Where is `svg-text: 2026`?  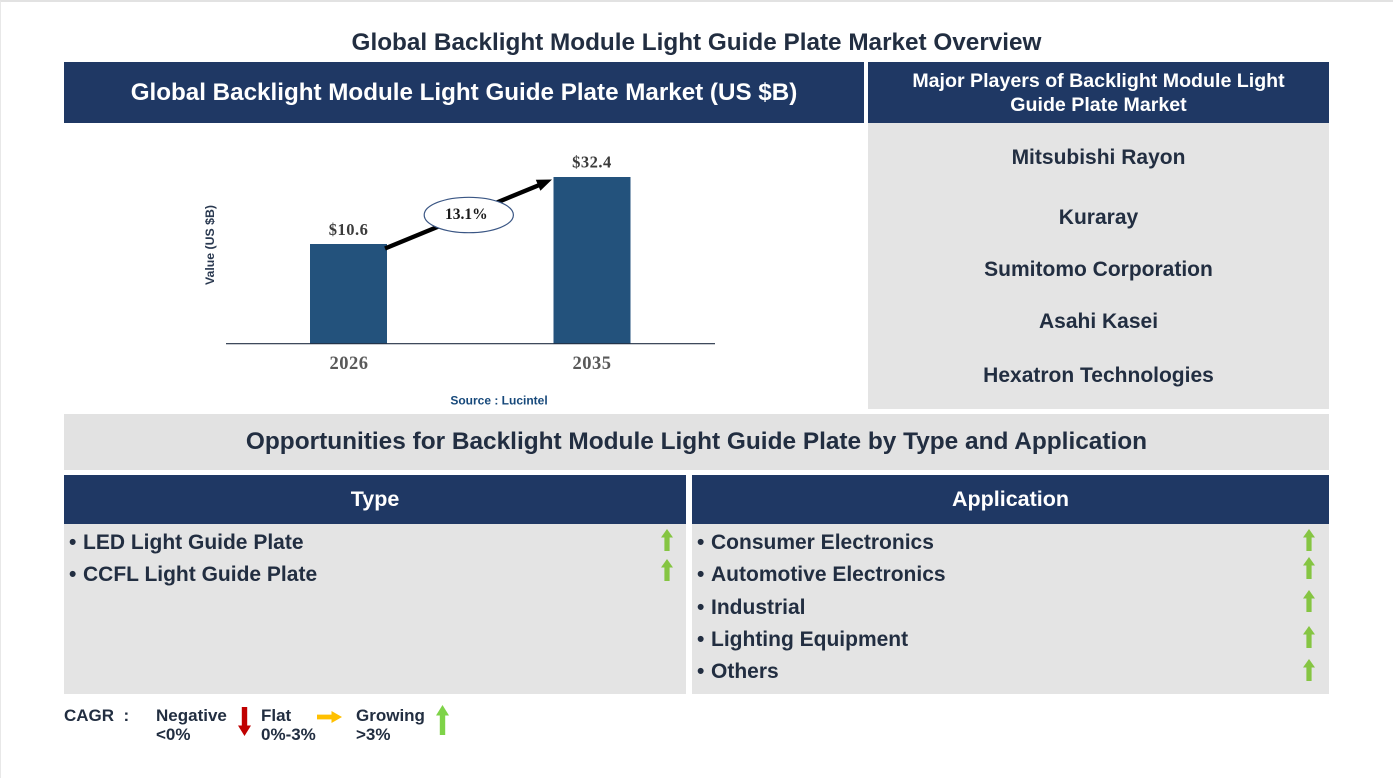
svg-text: 2026 is located at coordinates (349, 364).